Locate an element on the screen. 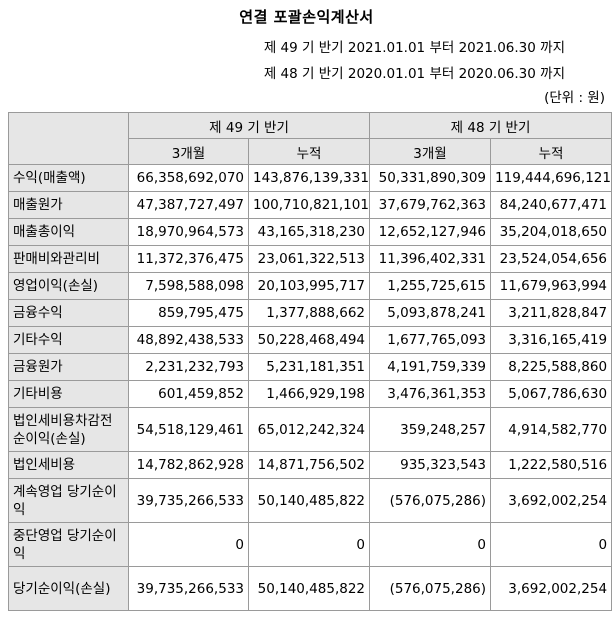  row-value: 47,387,727,497 is located at coordinates (188, 205).